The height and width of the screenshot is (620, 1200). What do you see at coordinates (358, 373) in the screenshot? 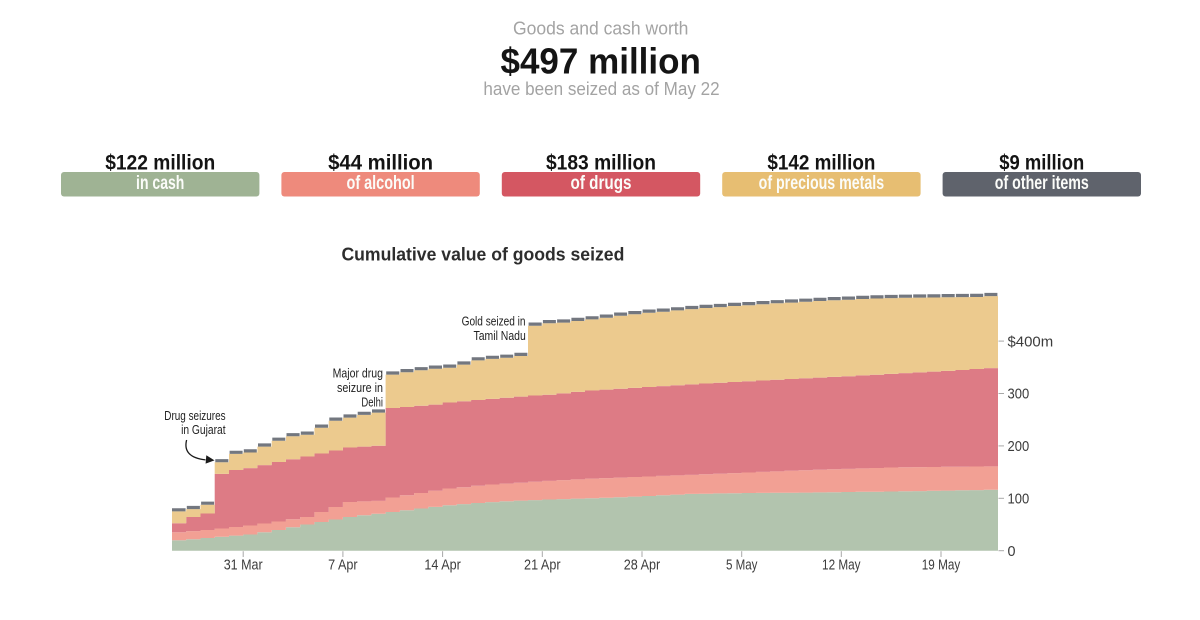
I see `svg-text: Major drug` at bounding box center [358, 373].